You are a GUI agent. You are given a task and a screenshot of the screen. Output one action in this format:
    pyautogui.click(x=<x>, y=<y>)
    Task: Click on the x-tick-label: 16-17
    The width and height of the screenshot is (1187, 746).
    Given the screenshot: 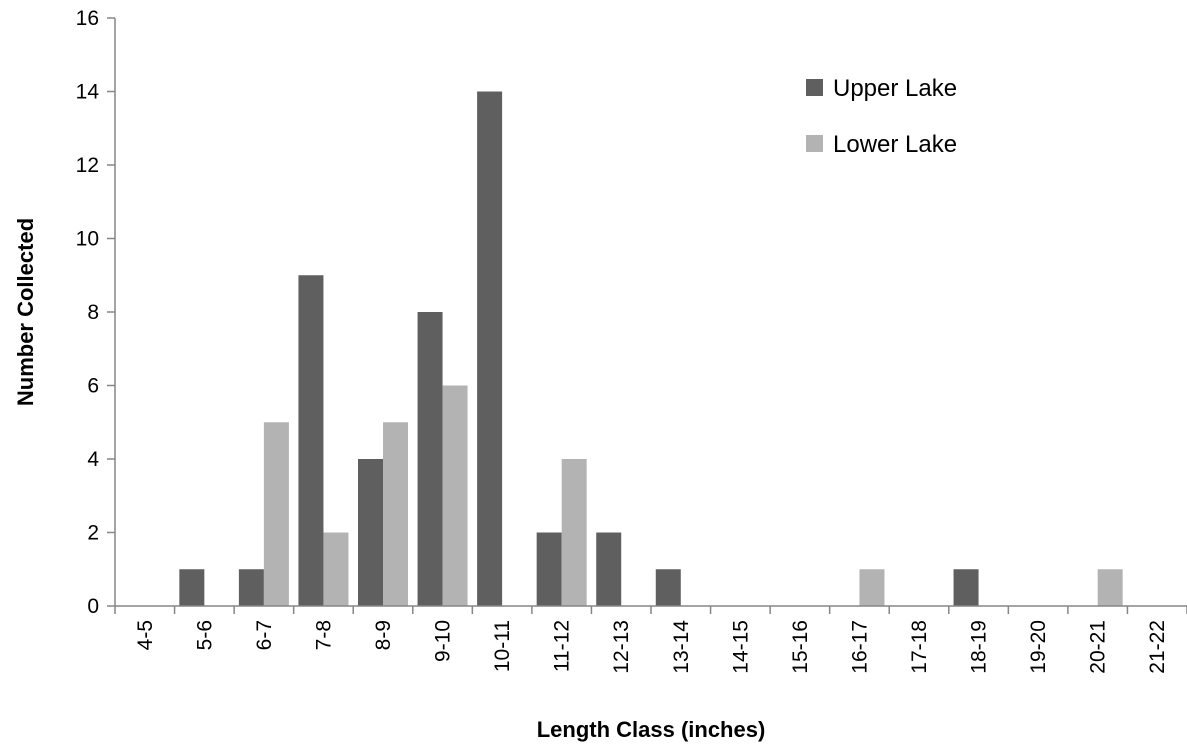 What is the action you would take?
    pyautogui.click(x=859, y=647)
    